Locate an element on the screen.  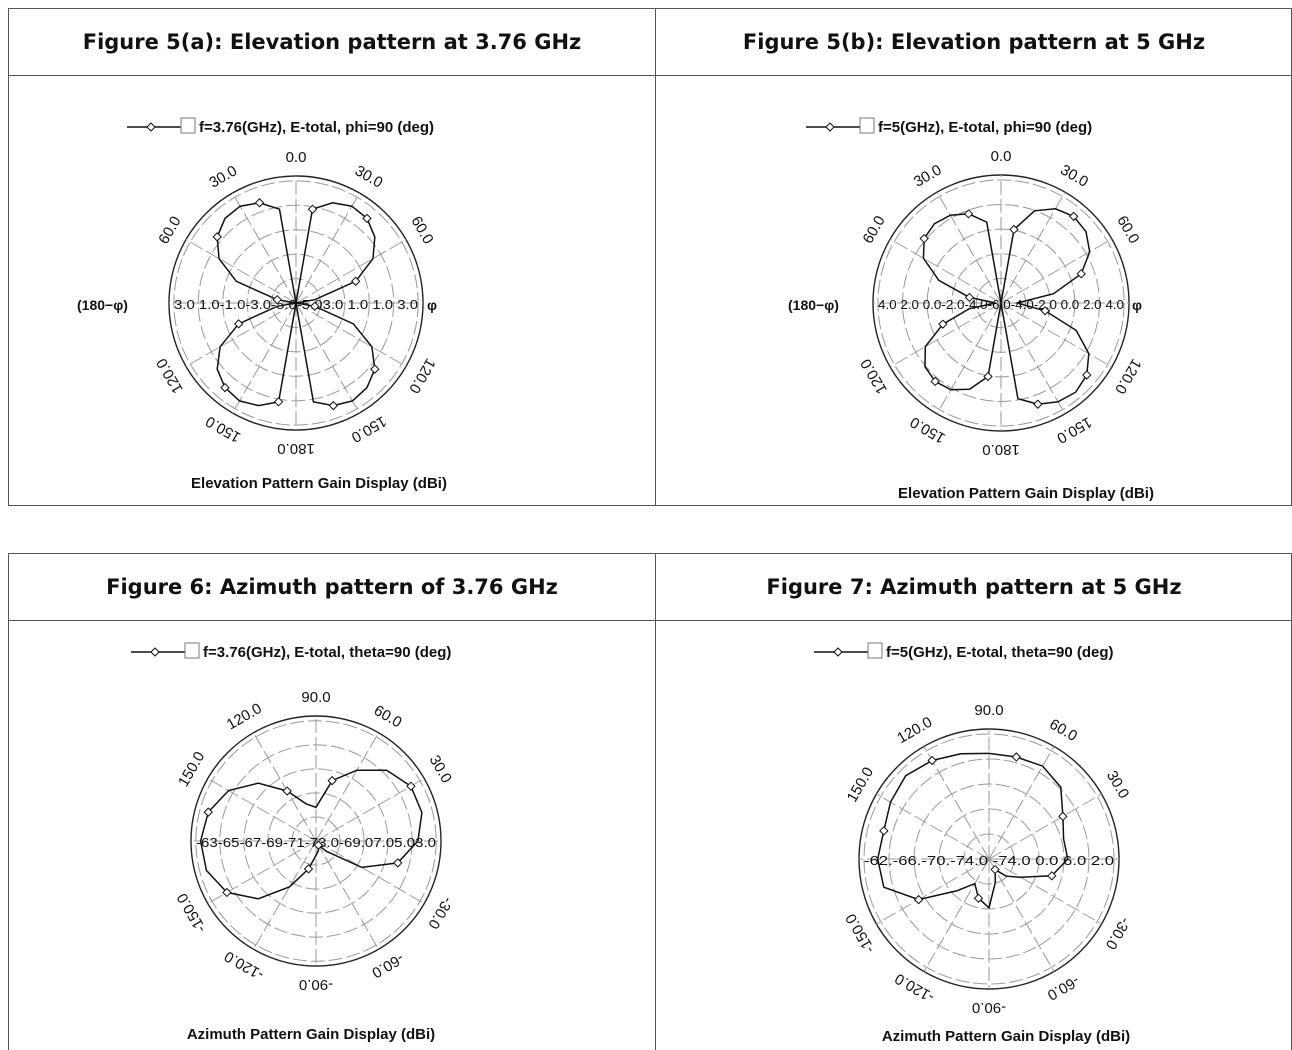
angle-tick-label: 0.0 is located at coordinates (296, 157).